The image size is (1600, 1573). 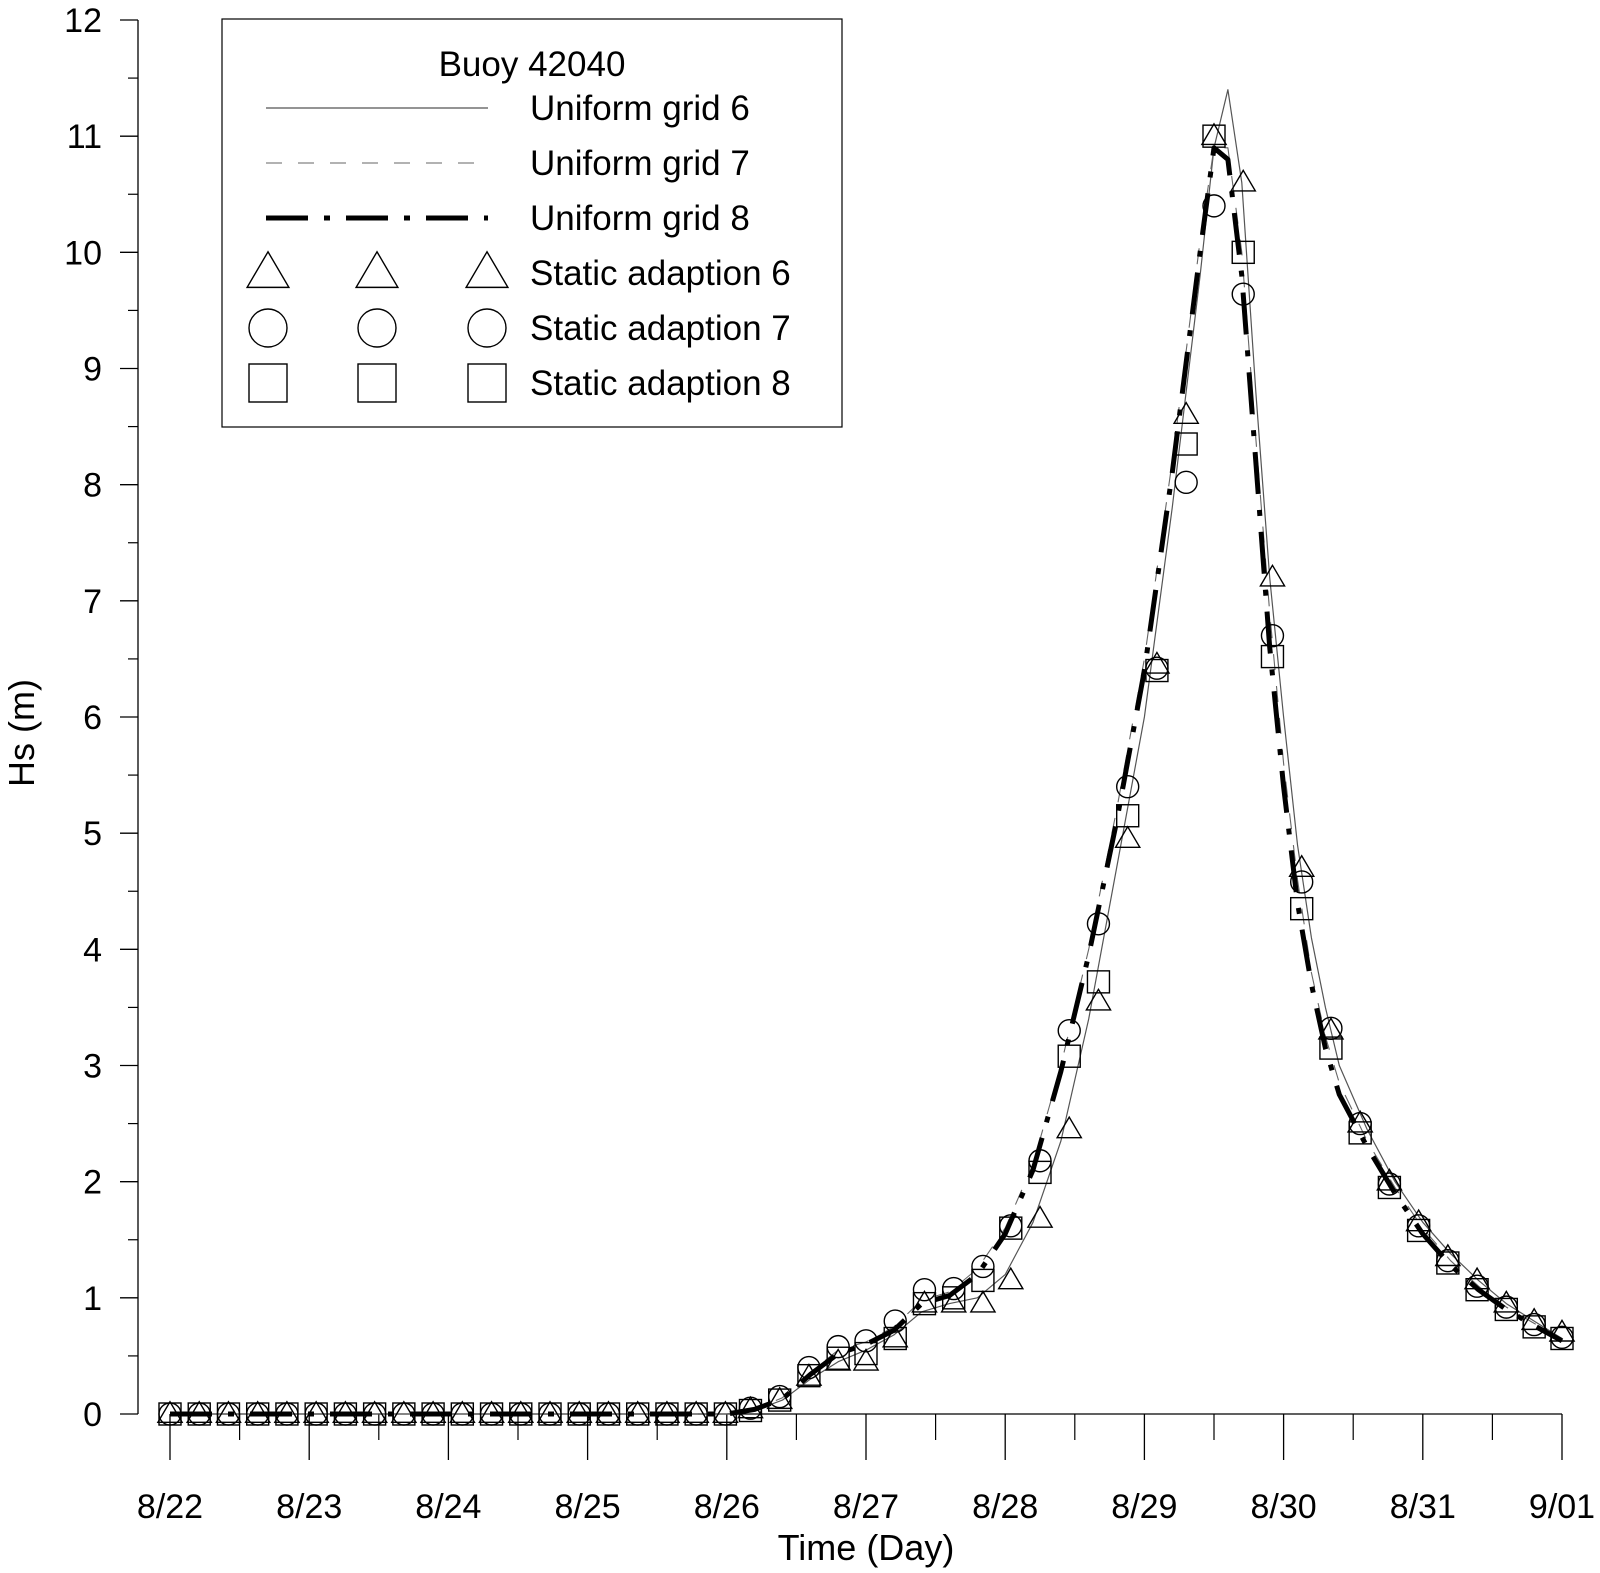 I want to click on y-tick-label: 9, so click(x=92, y=370).